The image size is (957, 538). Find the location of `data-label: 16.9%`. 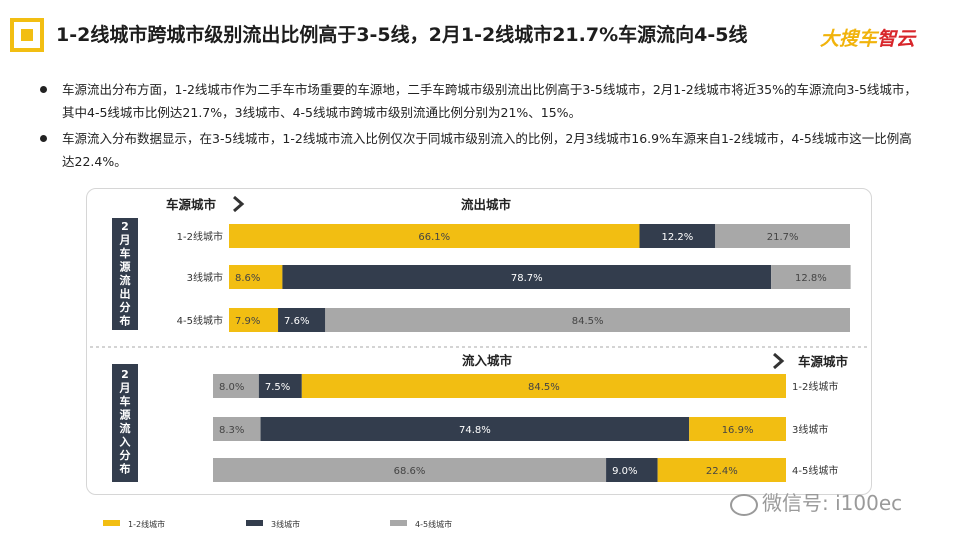

data-label: 16.9% is located at coordinates (738, 430).